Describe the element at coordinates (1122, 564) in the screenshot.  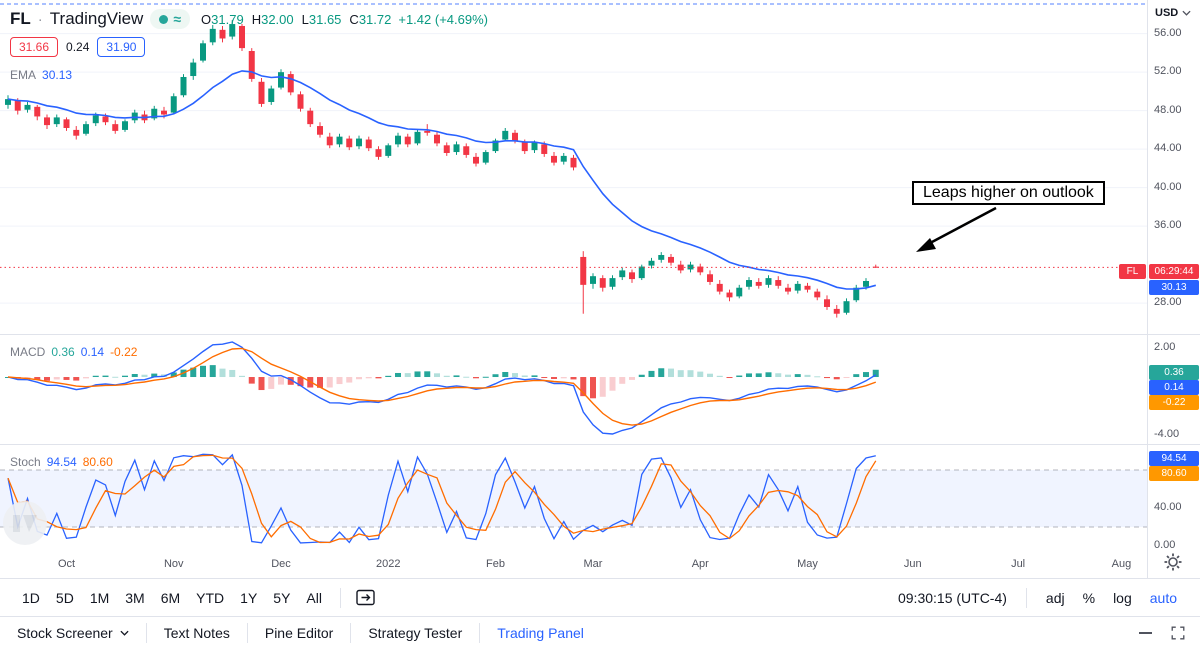
I see `time-axis-label: Aug` at that location.